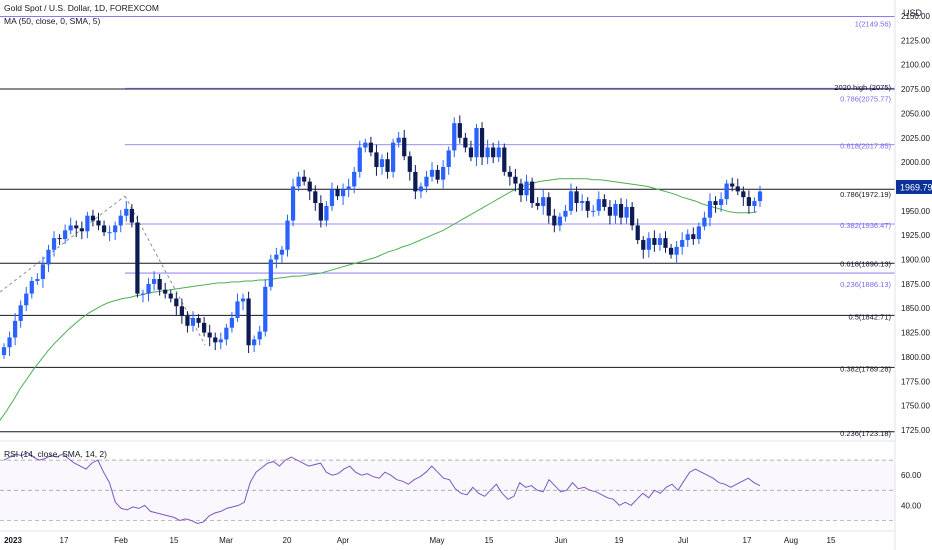 The image size is (932, 550). Describe the element at coordinates (81, 8) in the screenshot. I see `chart-header-symbol: Gold Spot / U.S. Dollar, 1D, FOREXCOM` at that location.